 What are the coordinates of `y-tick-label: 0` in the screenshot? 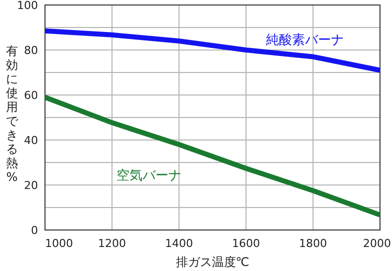 It's located at (34, 230).